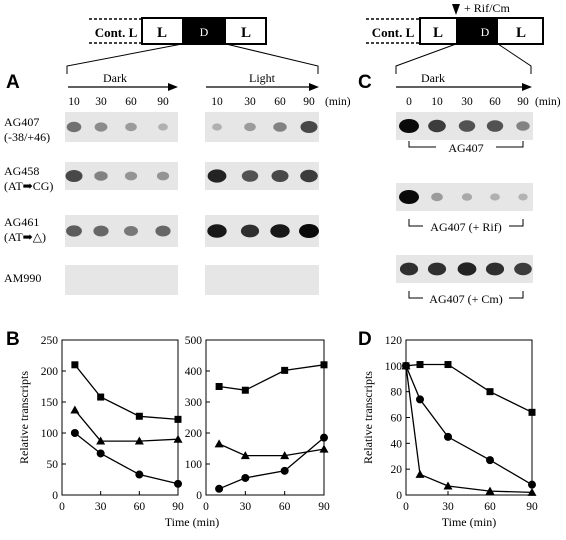  What do you see at coordinates (393, 32) in the screenshot?
I see `scheme-right-cont-label: Cont. L` at bounding box center [393, 32].